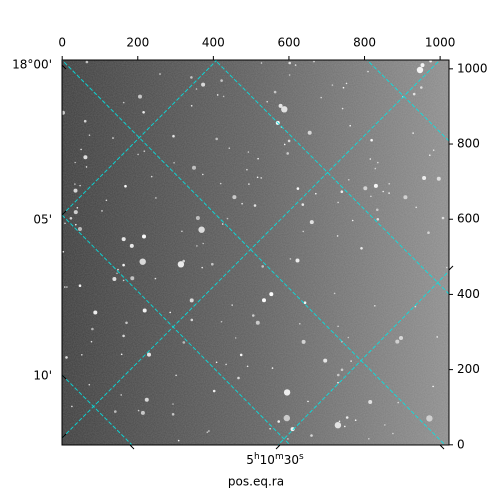  Describe the element at coordinates (257, 457) in the screenshot. I see `ra-label-part: h` at that location.